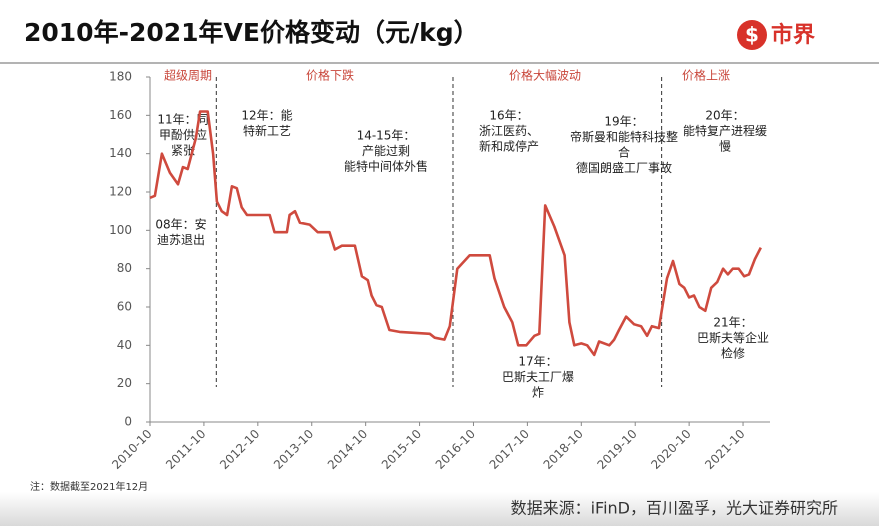  What do you see at coordinates (124, 383) in the screenshot?
I see `y-tick-label: 20` at bounding box center [124, 383].